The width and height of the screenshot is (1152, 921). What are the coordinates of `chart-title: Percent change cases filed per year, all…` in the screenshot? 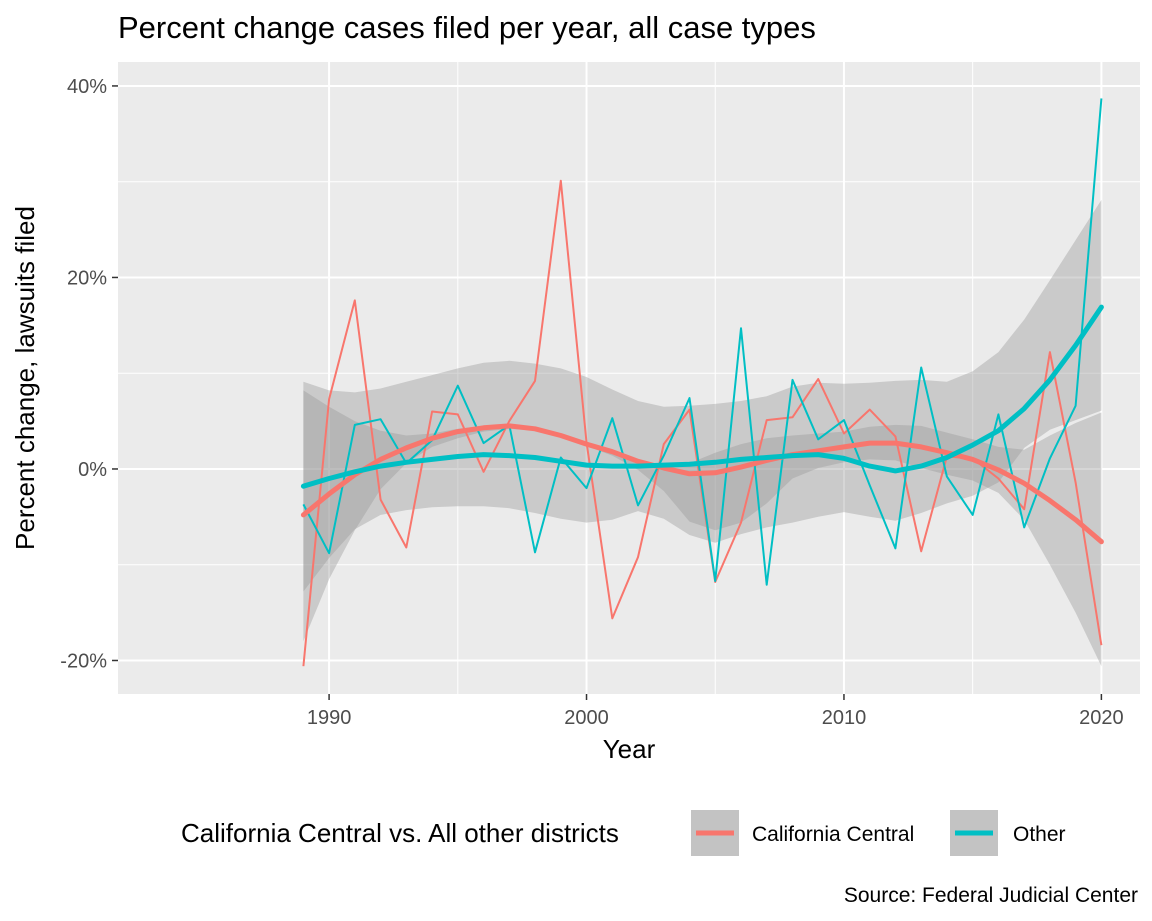 It's located at (467, 27).